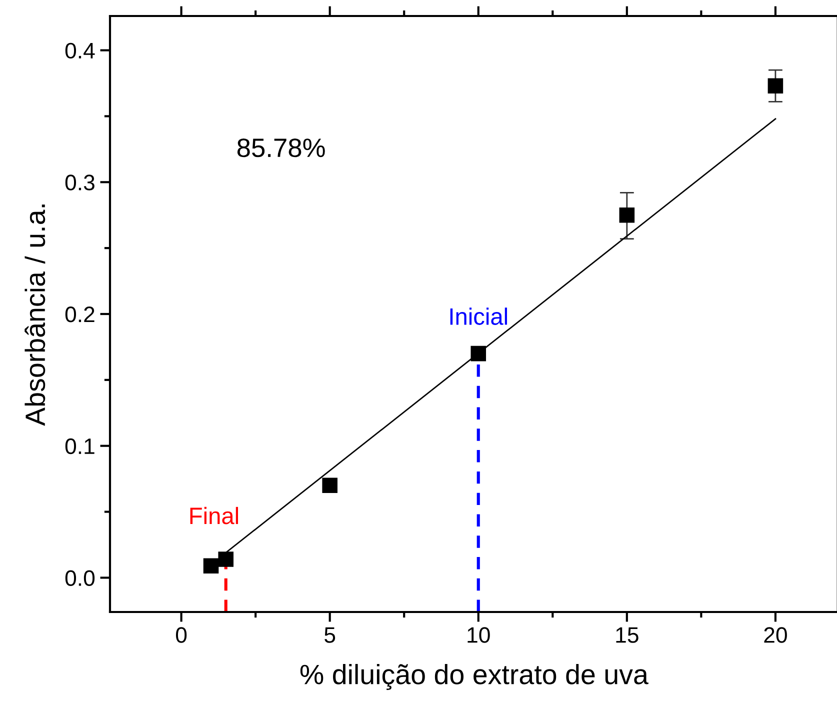 The height and width of the screenshot is (704, 837). What do you see at coordinates (478, 316) in the screenshot?
I see `ref-line-label: Inicial` at bounding box center [478, 316].